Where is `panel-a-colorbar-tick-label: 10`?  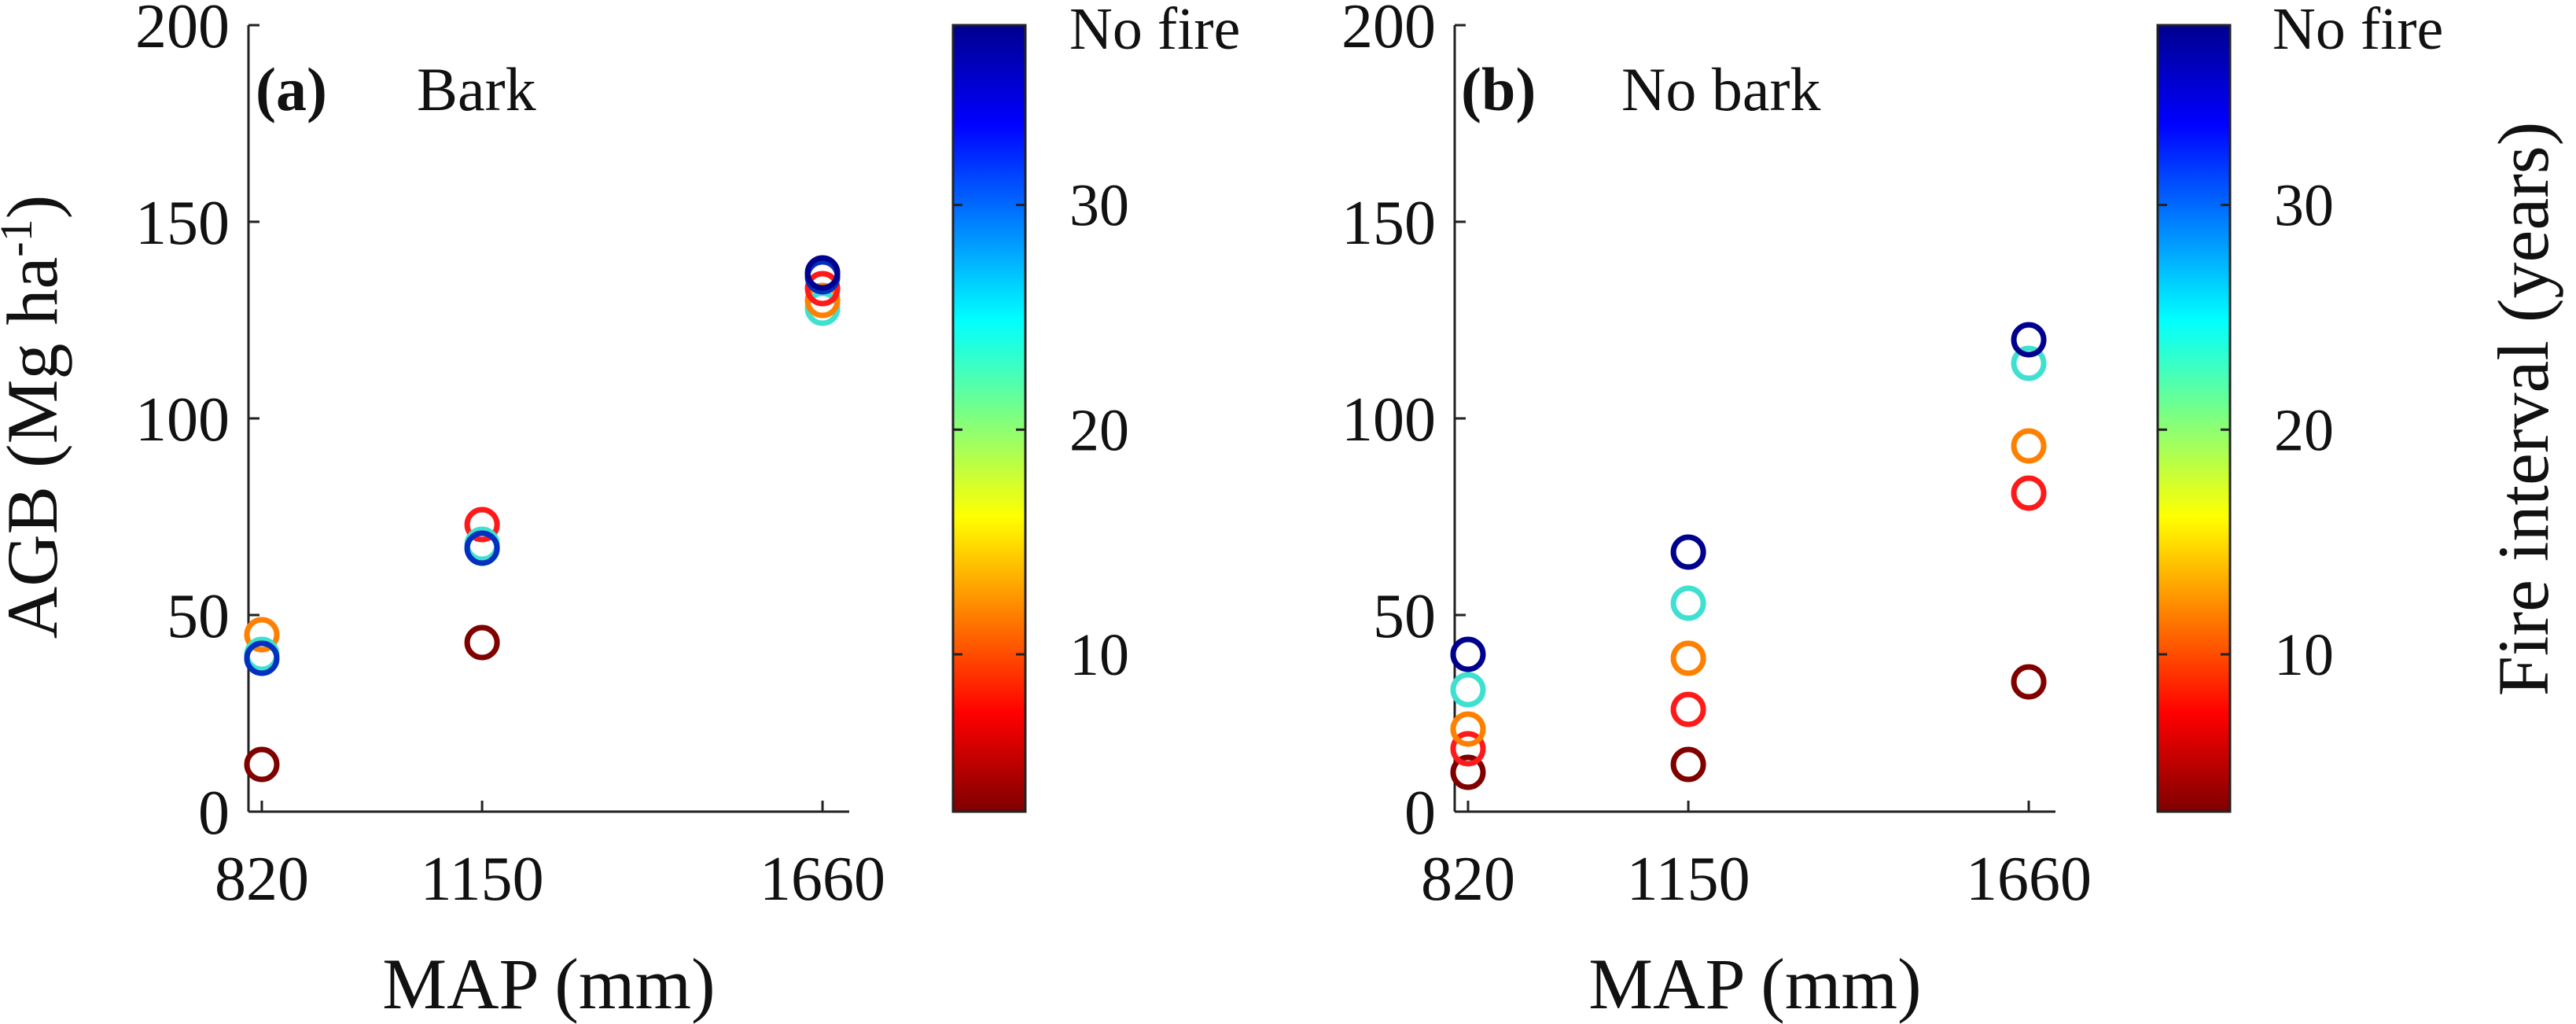 panel-a-colorbar-tick-label: 10 is located at coordinates (1099, 655).